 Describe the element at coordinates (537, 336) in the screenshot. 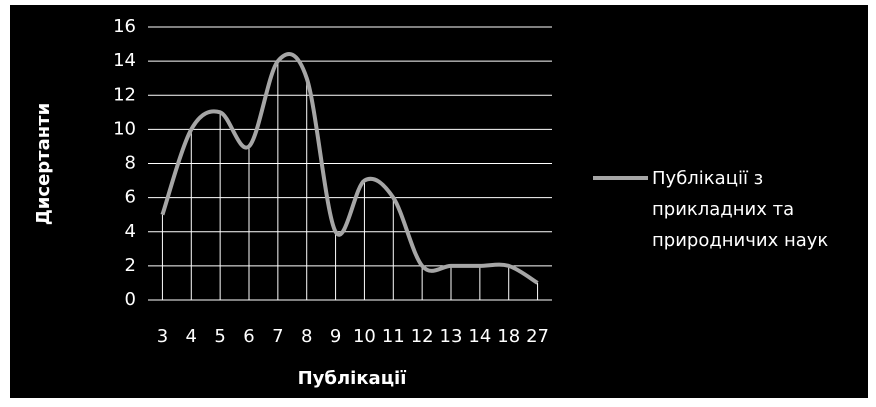

I see `x-tick-label: 27` at that location.